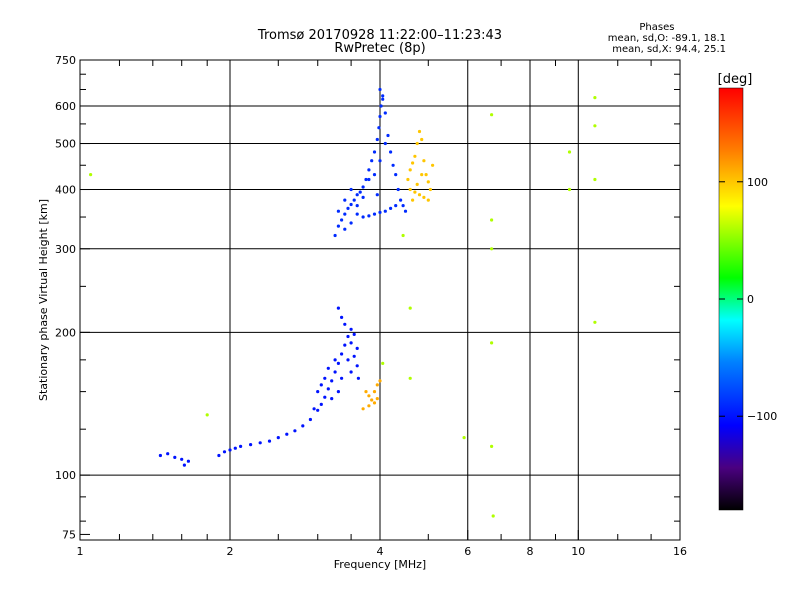 This screenshot has height=600, width=800. Describe the element at coordinates (65, 144) in the screenshot. I see `y-tick-label: 500` at that location.